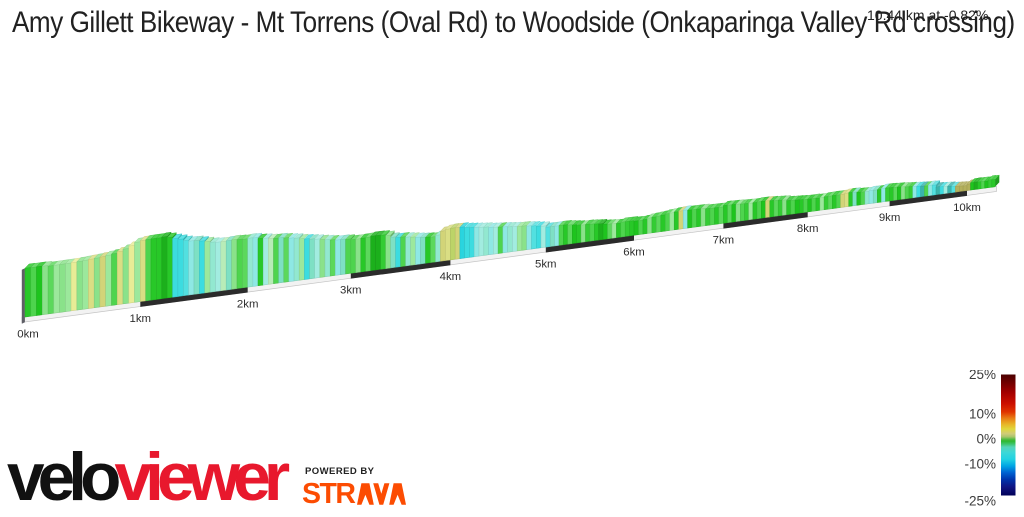  Describe the element at coordinates (724, 241) in the screenshot. I see `svg-text: 7km` at that location.